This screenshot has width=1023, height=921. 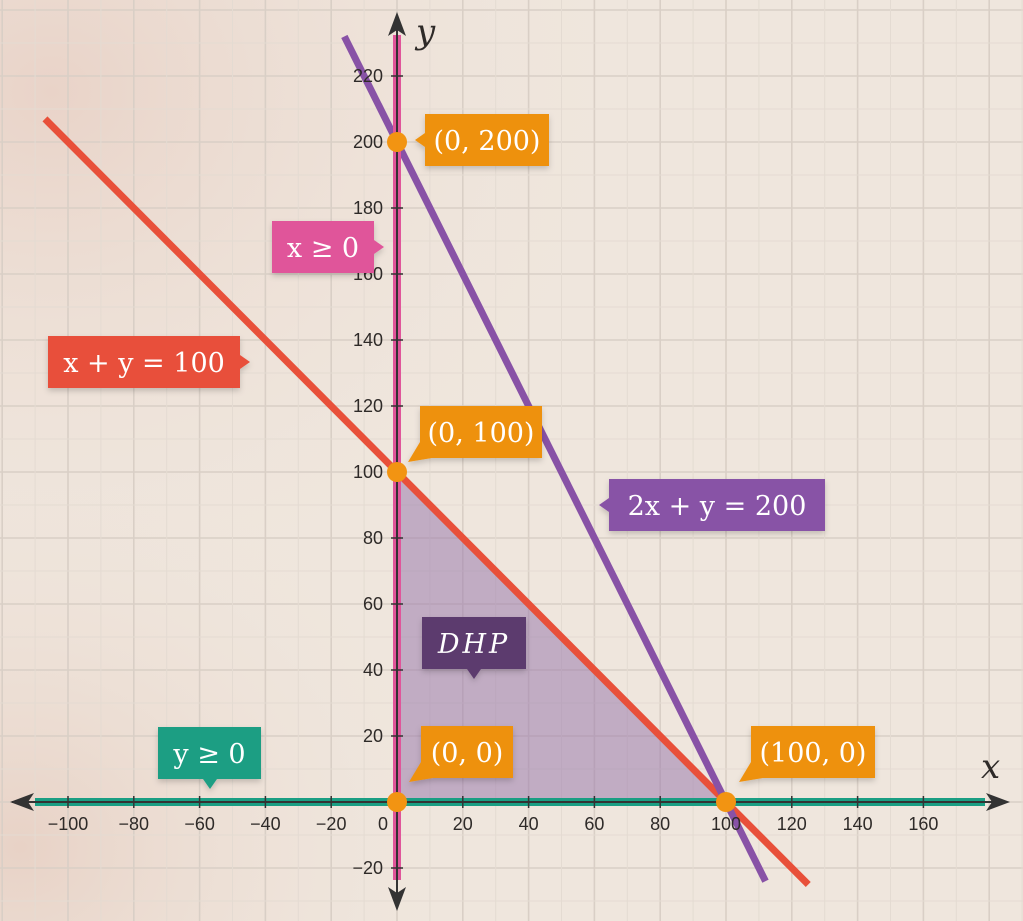 I want to click on y-tick-label: 140, so click(x=368, y=340).